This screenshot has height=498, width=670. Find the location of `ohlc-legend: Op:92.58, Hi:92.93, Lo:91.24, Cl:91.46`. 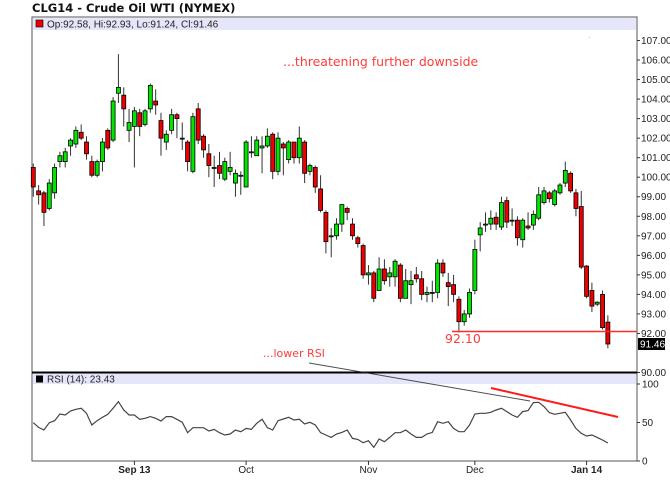

ohlc-legend: Op:92.58, Hi:92.93, Lo:91.24, Cl:91.46 is located at coordinates (133, 25).